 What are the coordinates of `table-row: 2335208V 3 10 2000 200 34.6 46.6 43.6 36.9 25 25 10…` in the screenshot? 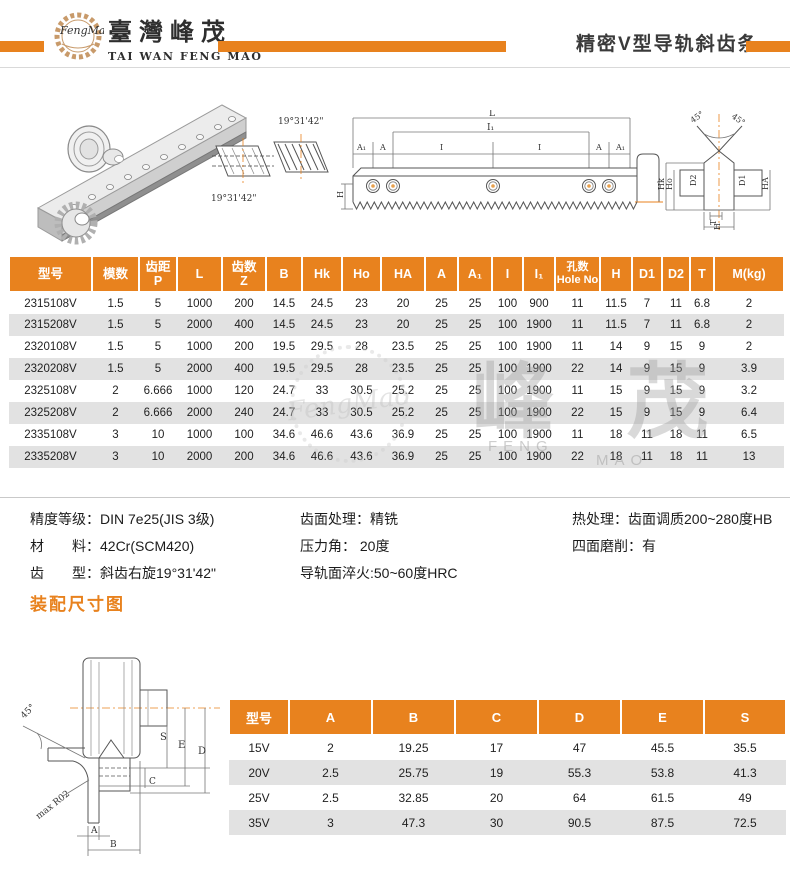 It's located at (396, 457).